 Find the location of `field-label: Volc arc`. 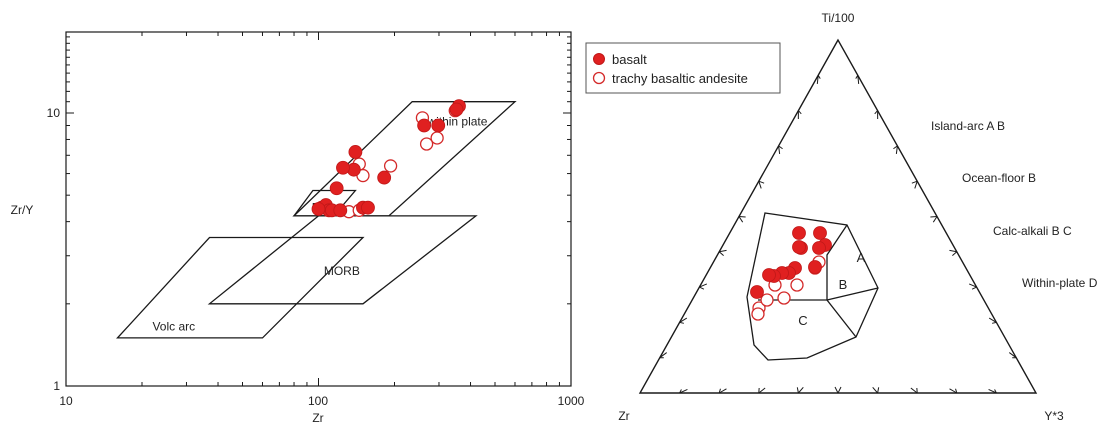

field-label: Volc arc is located at coordinates (173, 326).